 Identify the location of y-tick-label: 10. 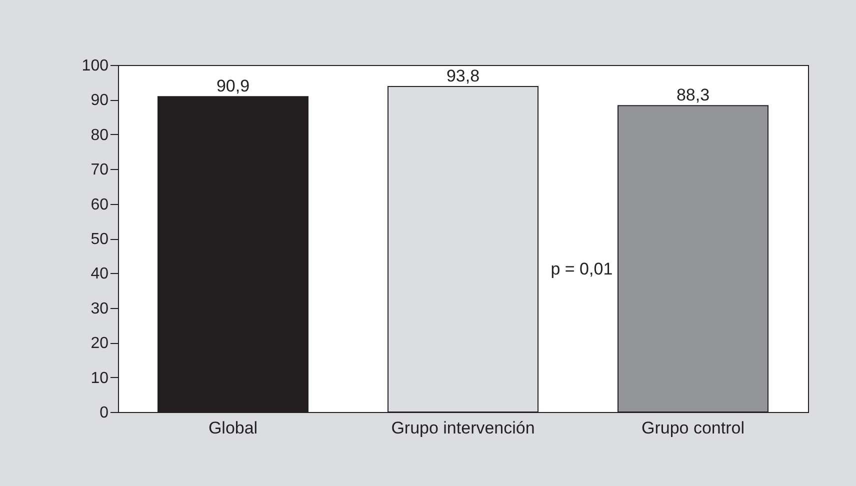
(99, 378).